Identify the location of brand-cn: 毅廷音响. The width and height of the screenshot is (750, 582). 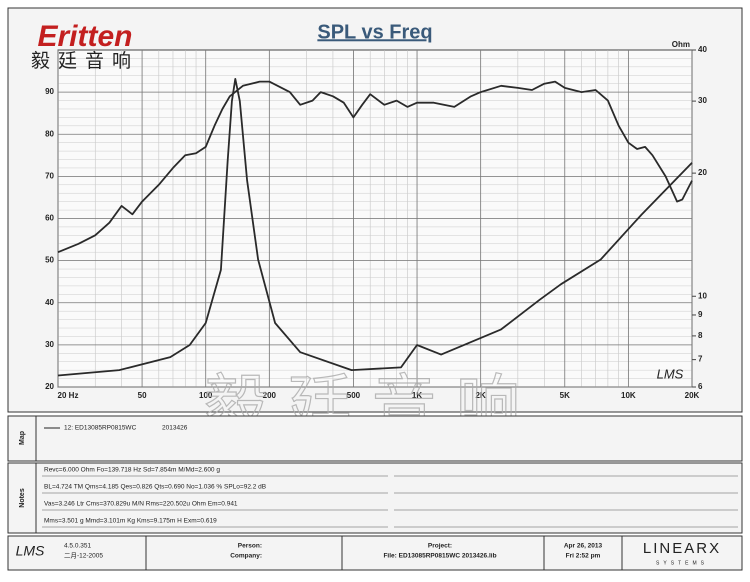
(85, 61).